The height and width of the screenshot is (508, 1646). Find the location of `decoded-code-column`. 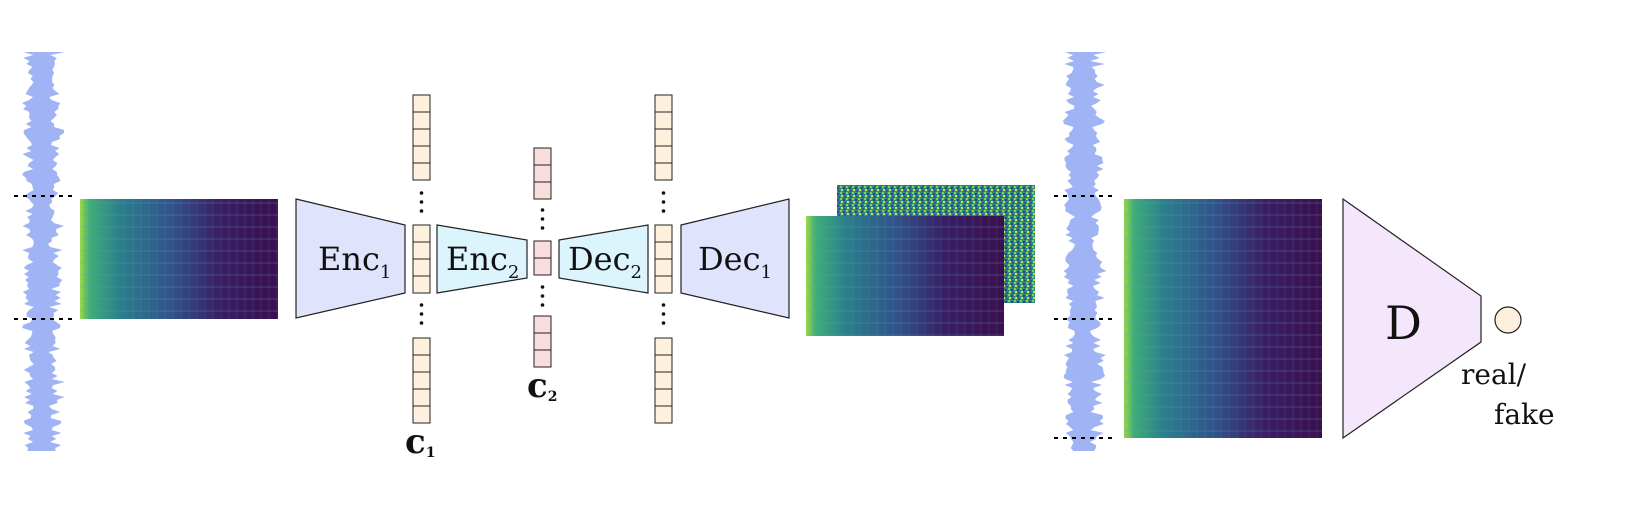

decoded-code-column is located at coordinates (663, 259).